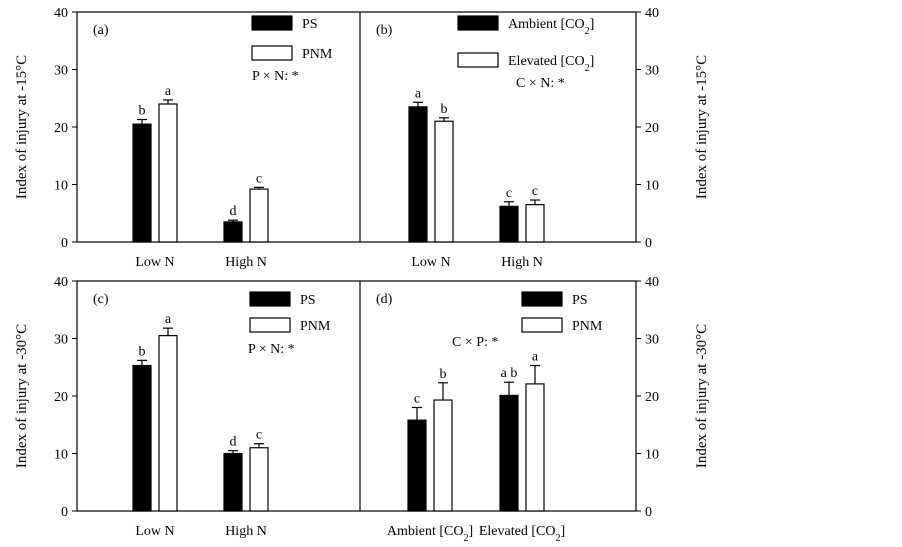  Describe the element at coordinates (522, 534) in the screenshot. I see `x-category-label: Elevated [CO2]` at that location.